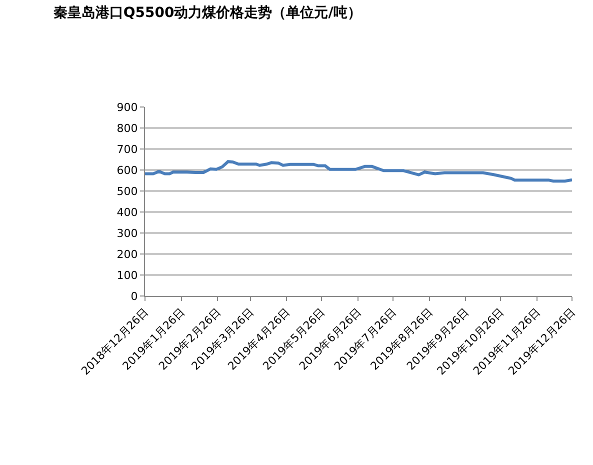 The image size is (593, 465). I want to click on y-tick-label: 400, so click(127, 212).